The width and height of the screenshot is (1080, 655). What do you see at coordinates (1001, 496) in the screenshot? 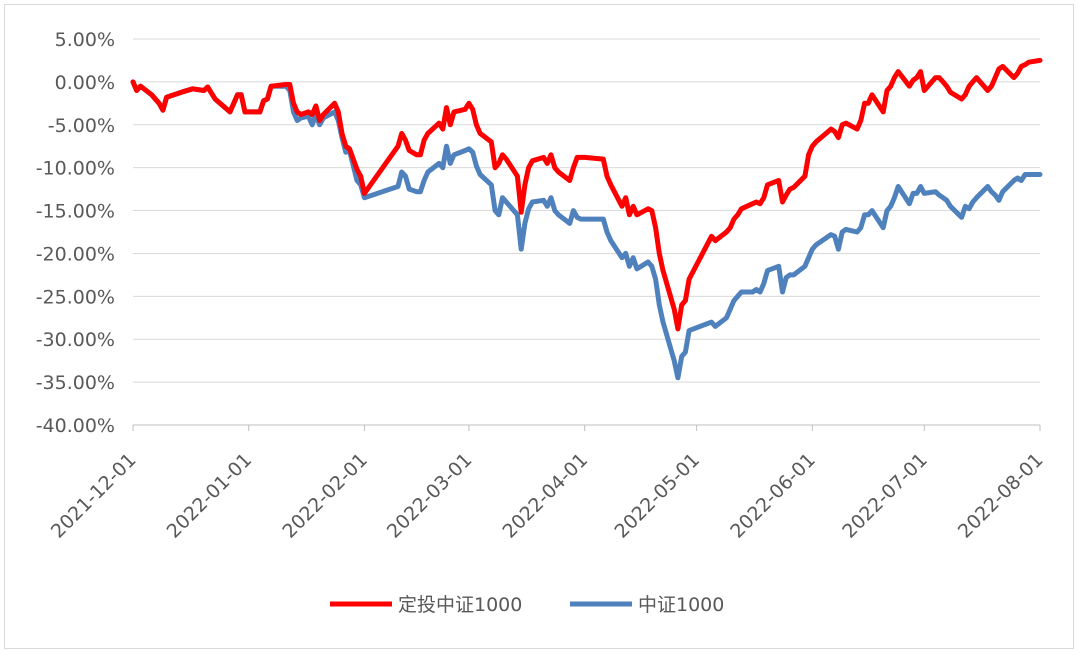
I see `x-tick-label: 2022-08-01` at bounding box center [1001, 496].